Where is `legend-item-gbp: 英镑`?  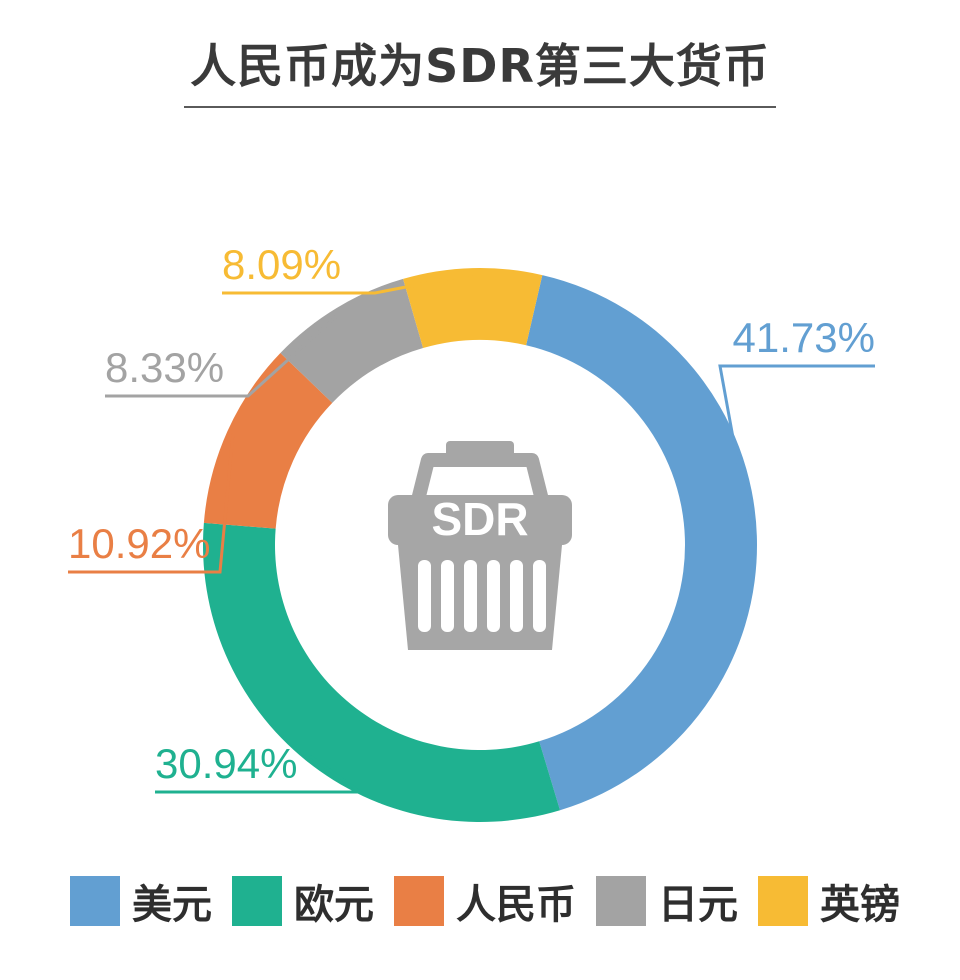 legend-item-gbp: 英镑 is located at coordinates (829, 901).